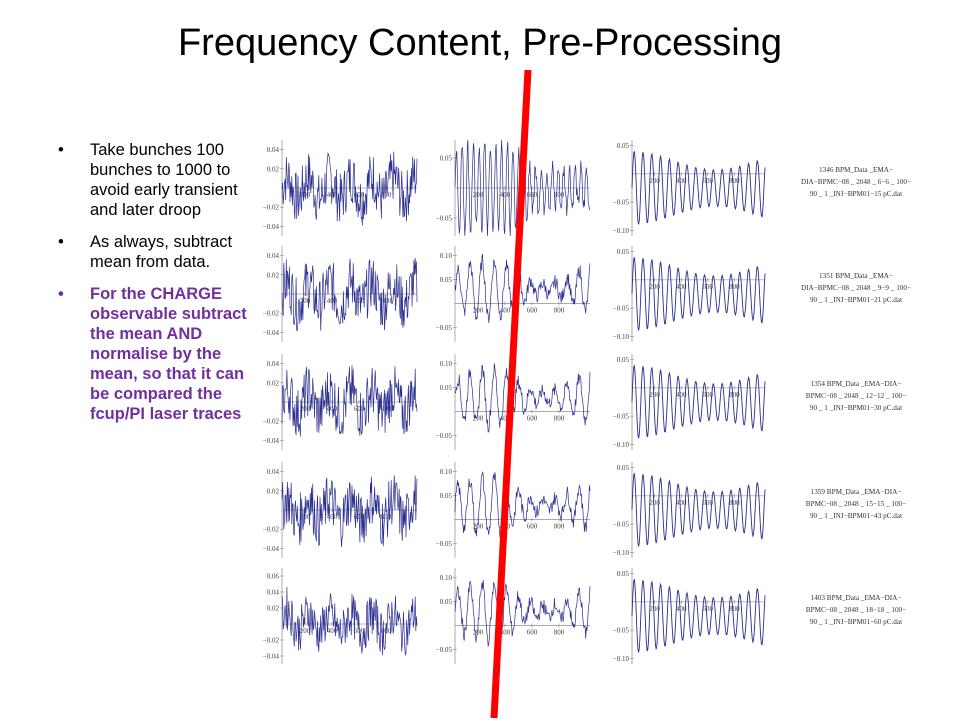 This screenshot has width=960, height=720. What do you see at coordinates (856, 622) in the screenshot?
I see `row-file-label: 90 _ 1 _INJ−BPM01−60 pC.dat` at bounding box center [856, 622].